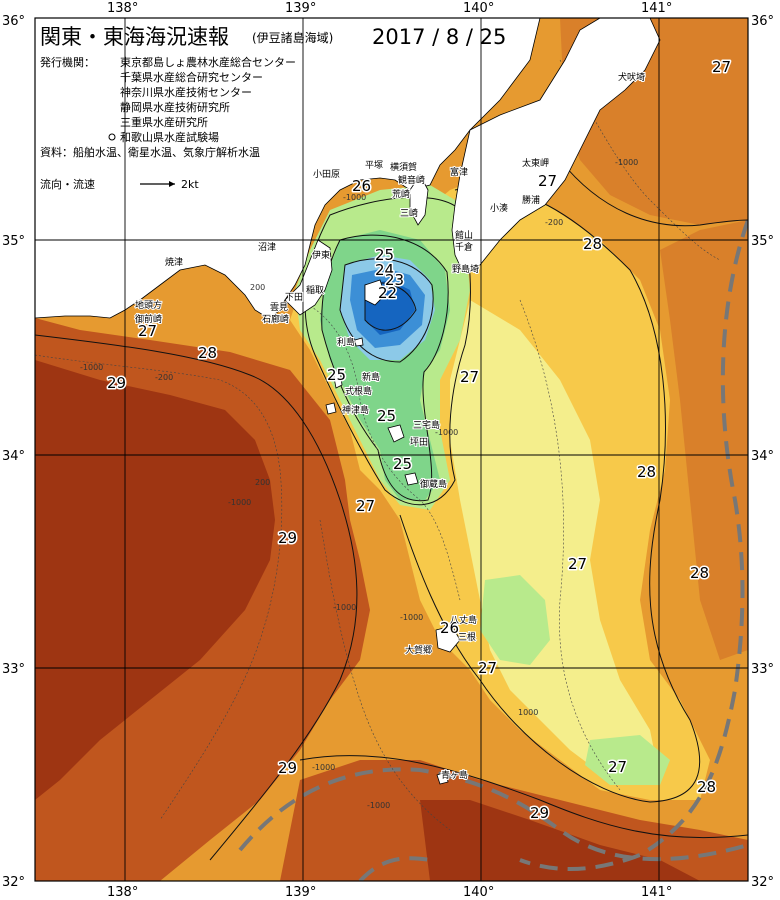 This screenshot has width=780, height=900. What do you see at coordinates (467, 637) in the screenshot?
I see `place-label: 三根` at bounding box center [467, 637].